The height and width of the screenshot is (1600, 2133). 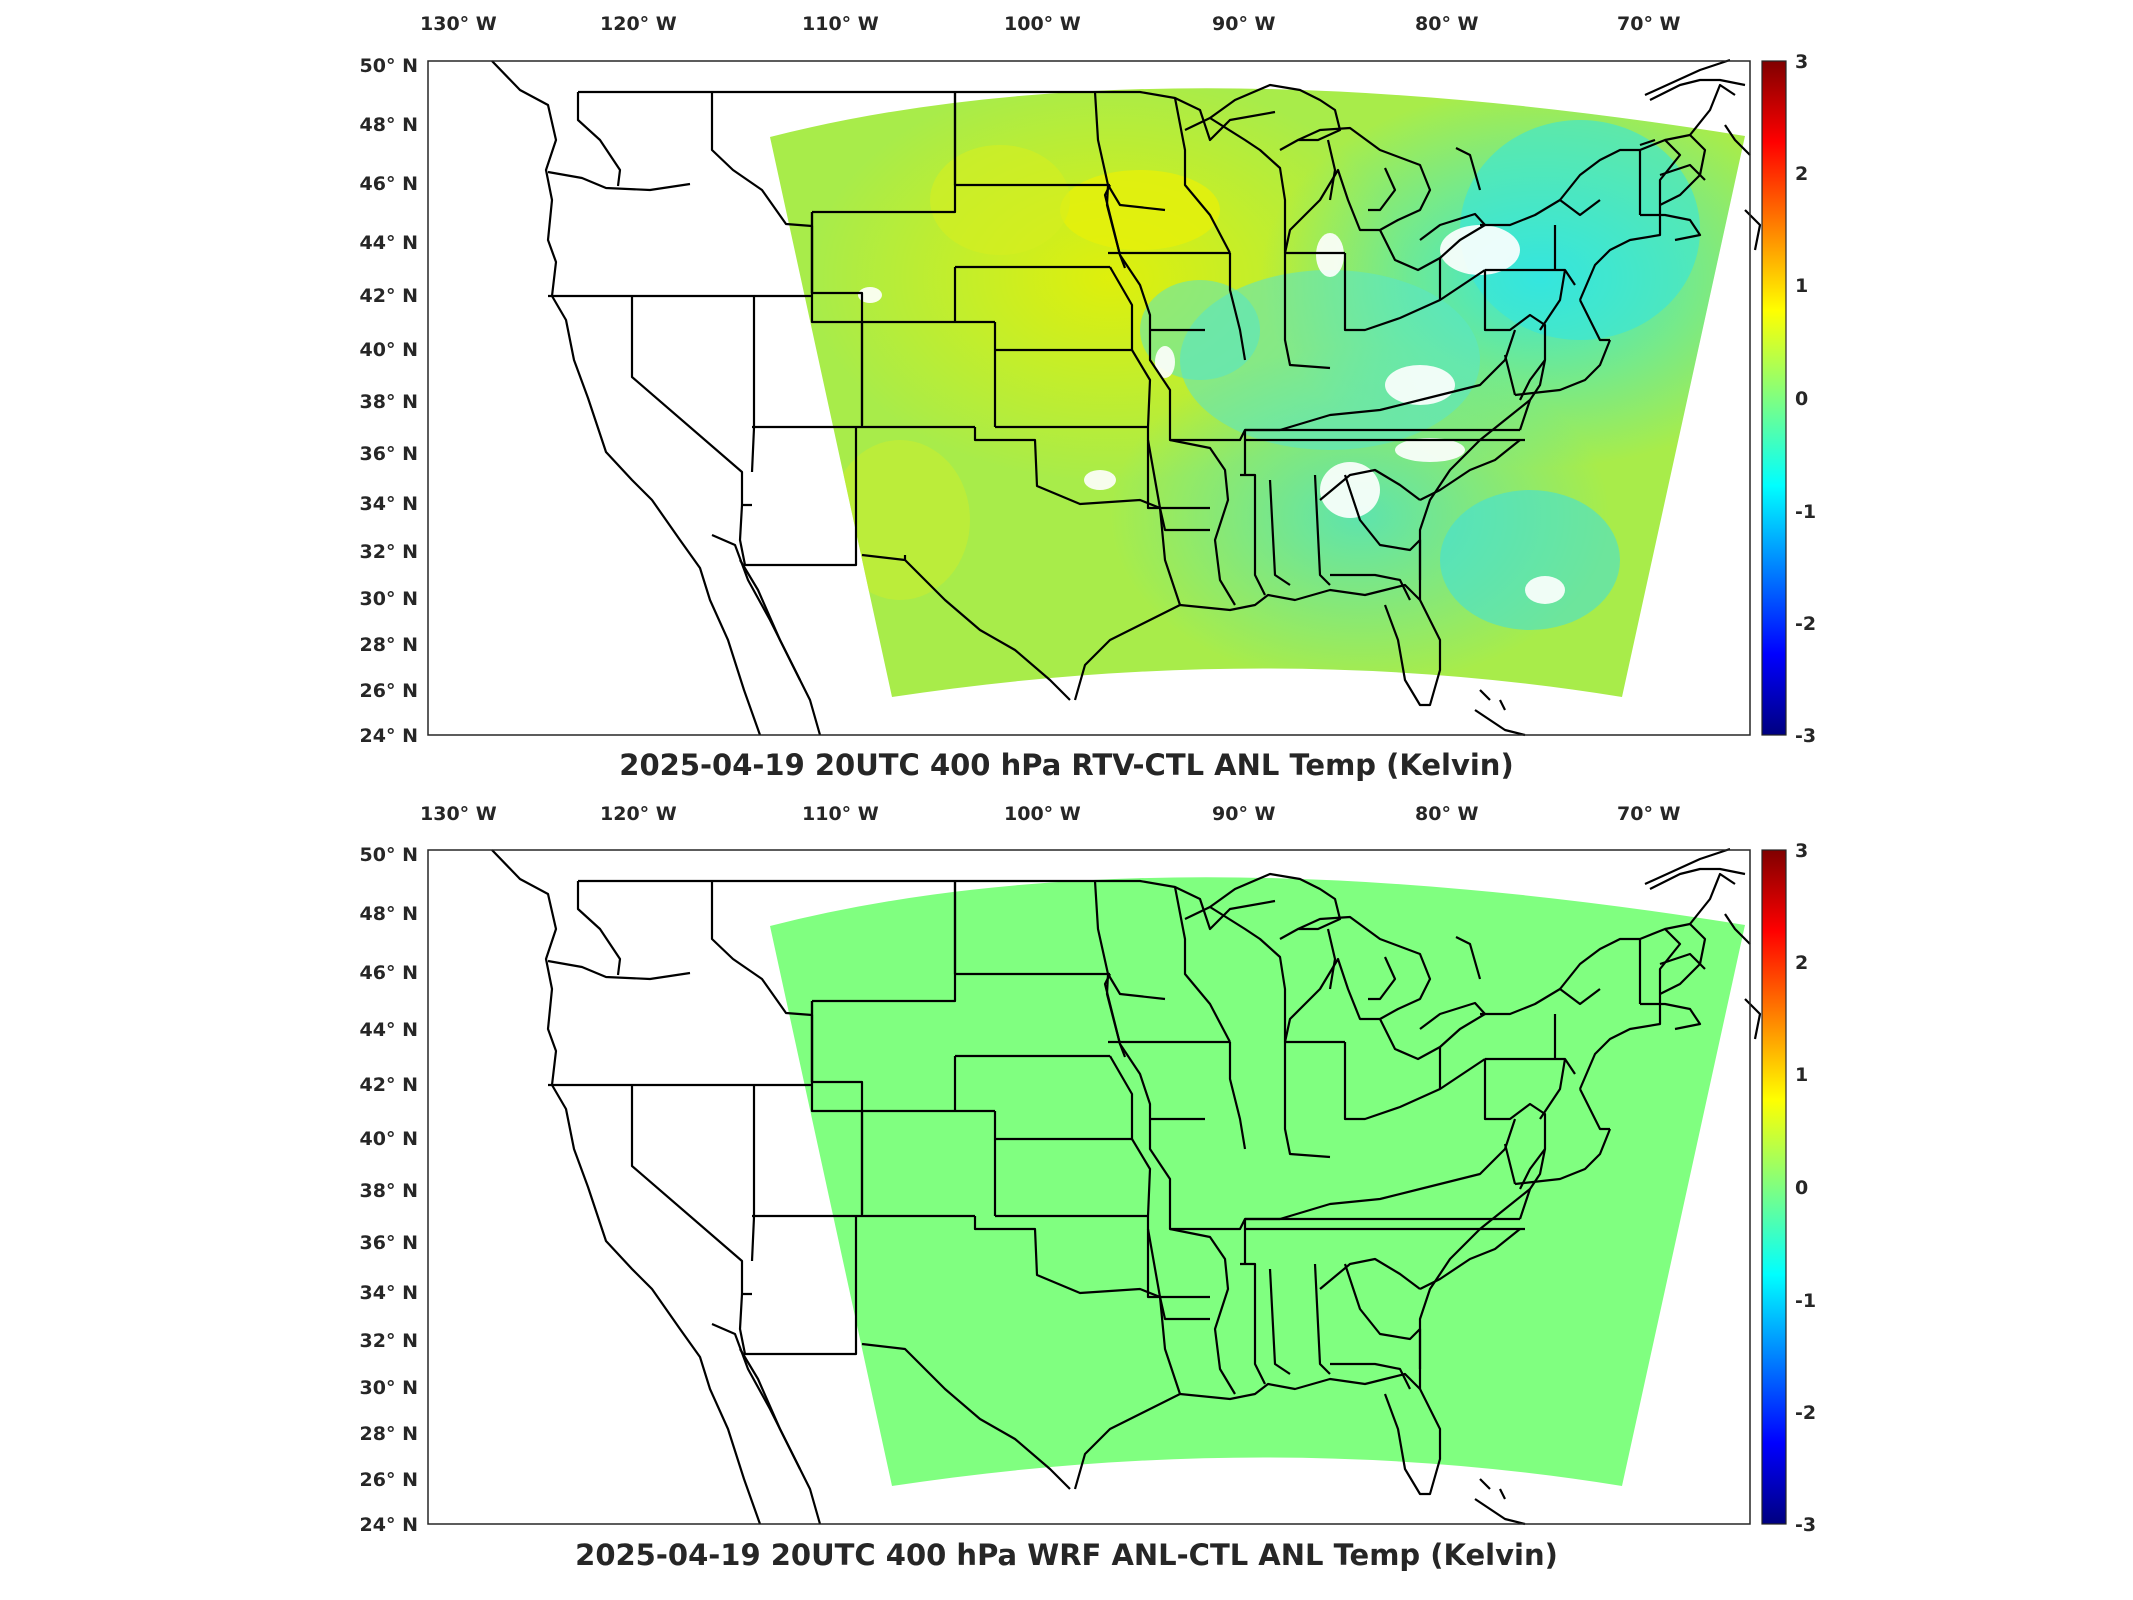 I want to click on colorbar-bottom: 3 2 1 0 -1 -2 -3, so click(x=1788, y=1188).